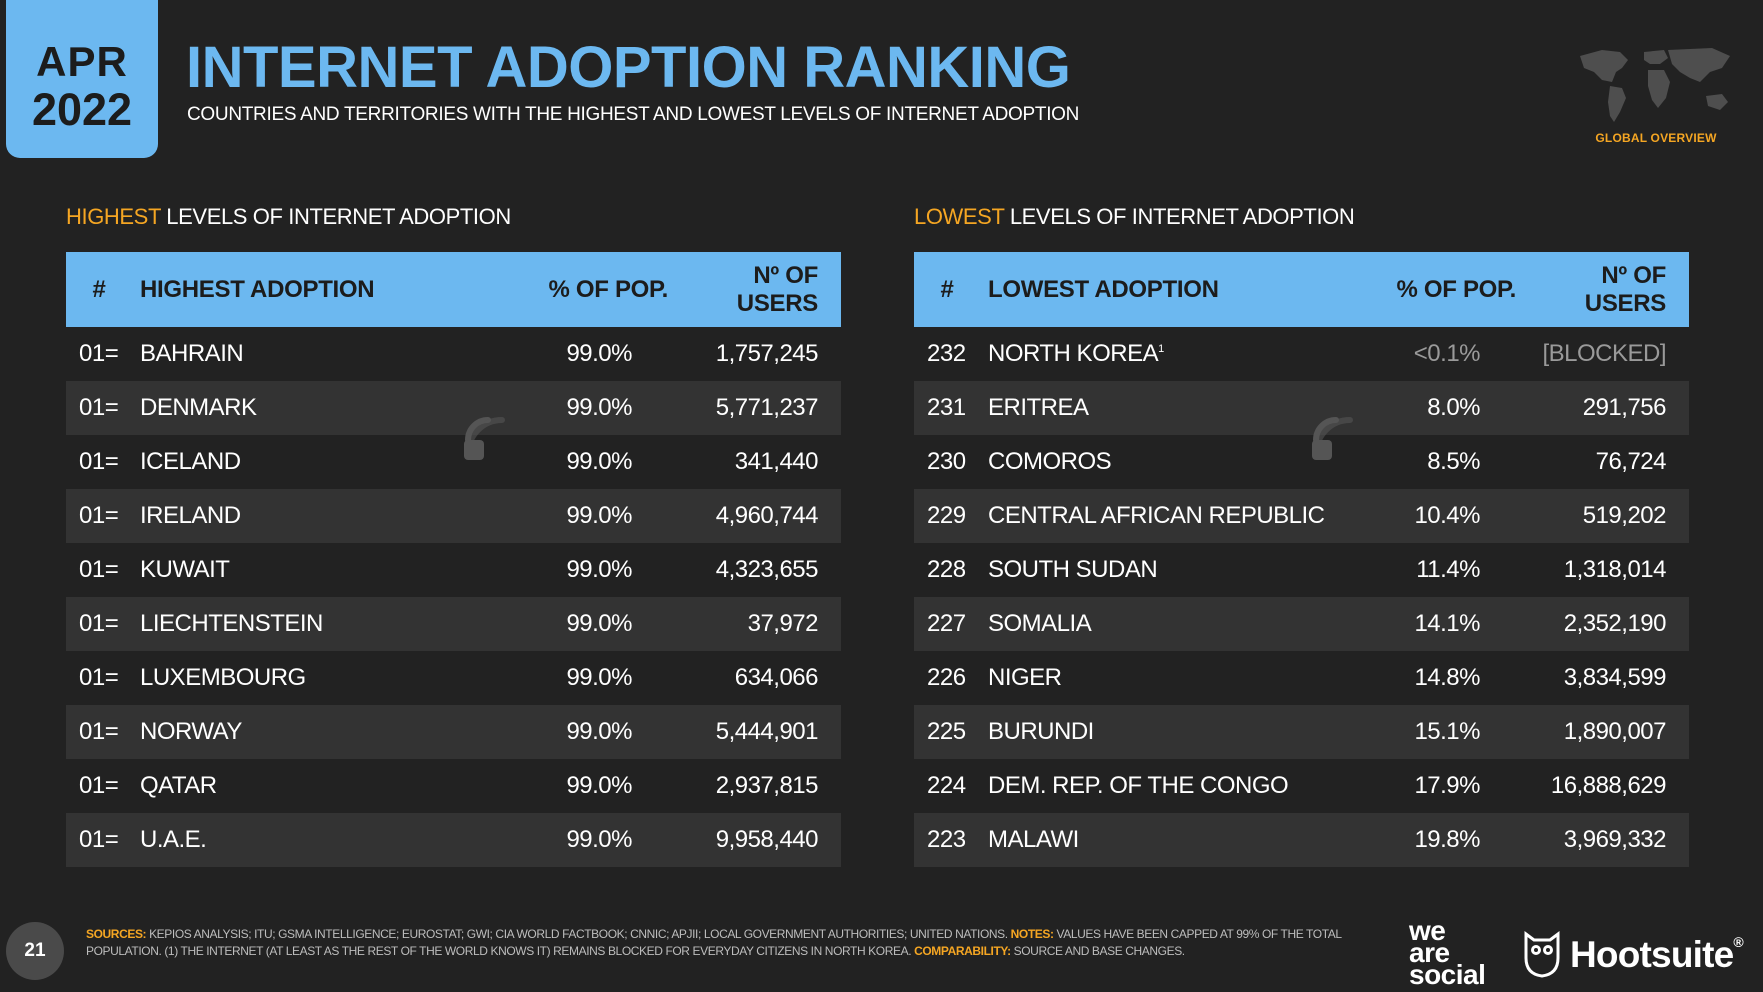 The height and width of the screenshot is (992, 1763). What do you see at coordinates (1447, 785) in the screenshot?
I see `cell-pct: 17.9%` at bounding box center [1447, 785].